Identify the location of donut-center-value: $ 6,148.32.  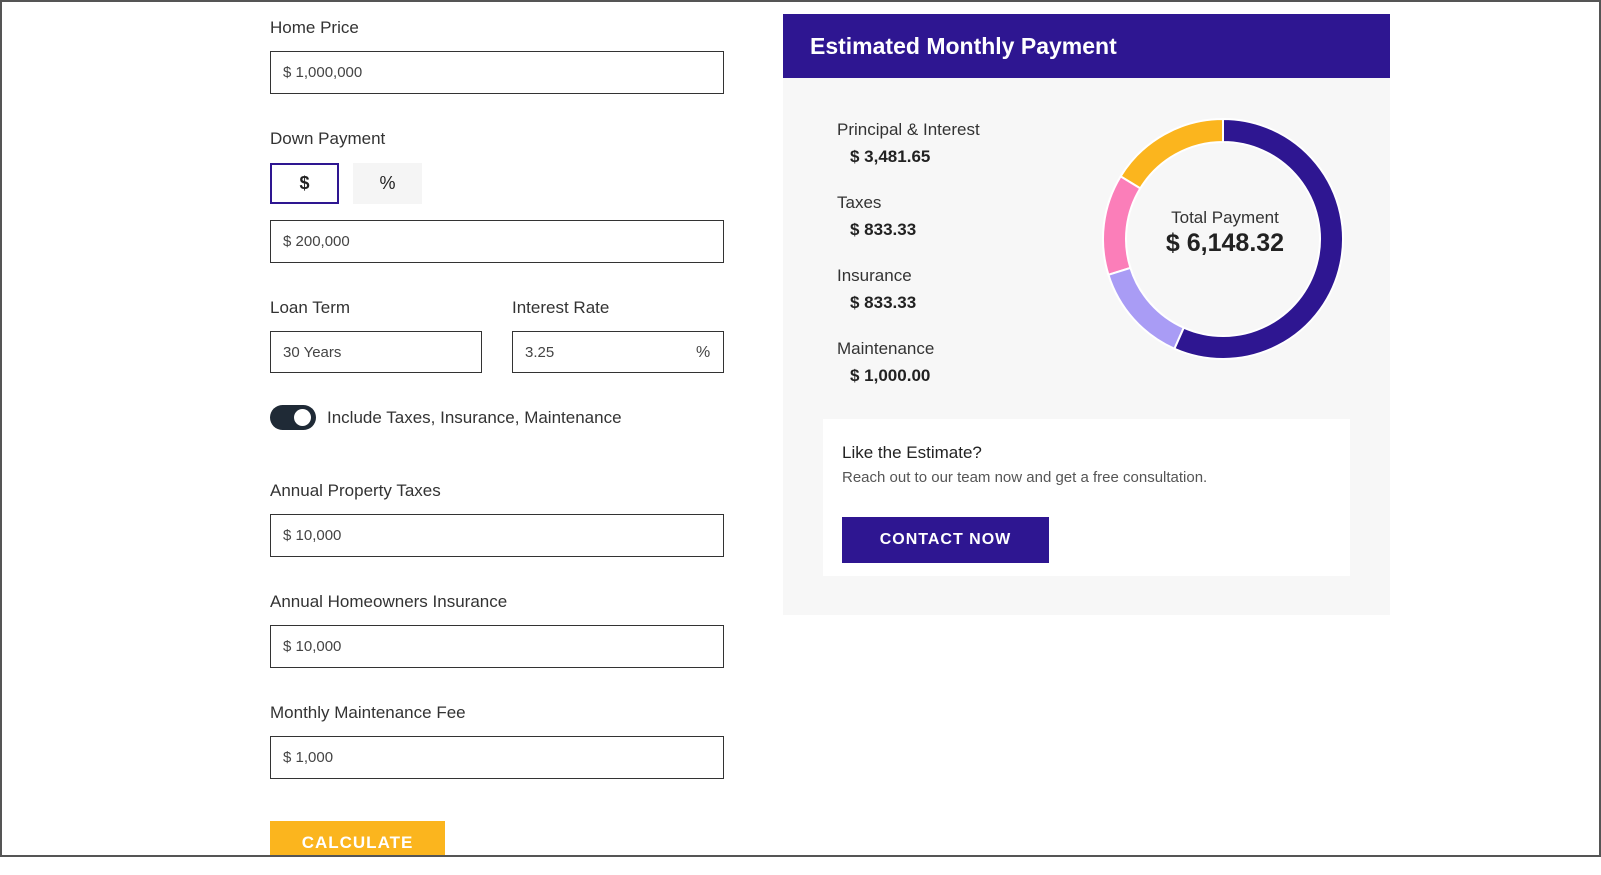
(1225, 243).